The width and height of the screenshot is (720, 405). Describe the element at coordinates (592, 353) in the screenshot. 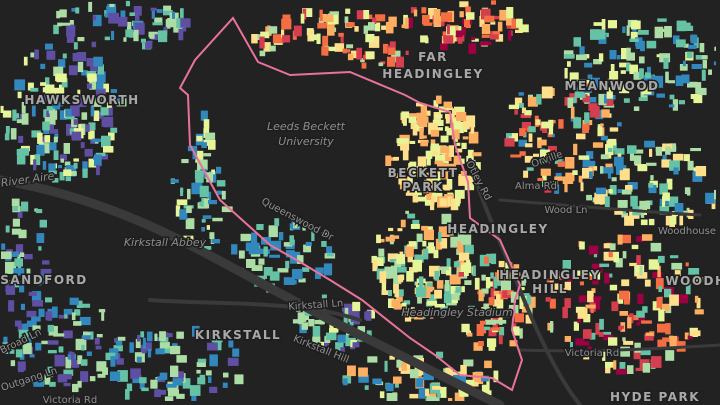

I see `label-victoria-rd: Victoria Rd` at that location.